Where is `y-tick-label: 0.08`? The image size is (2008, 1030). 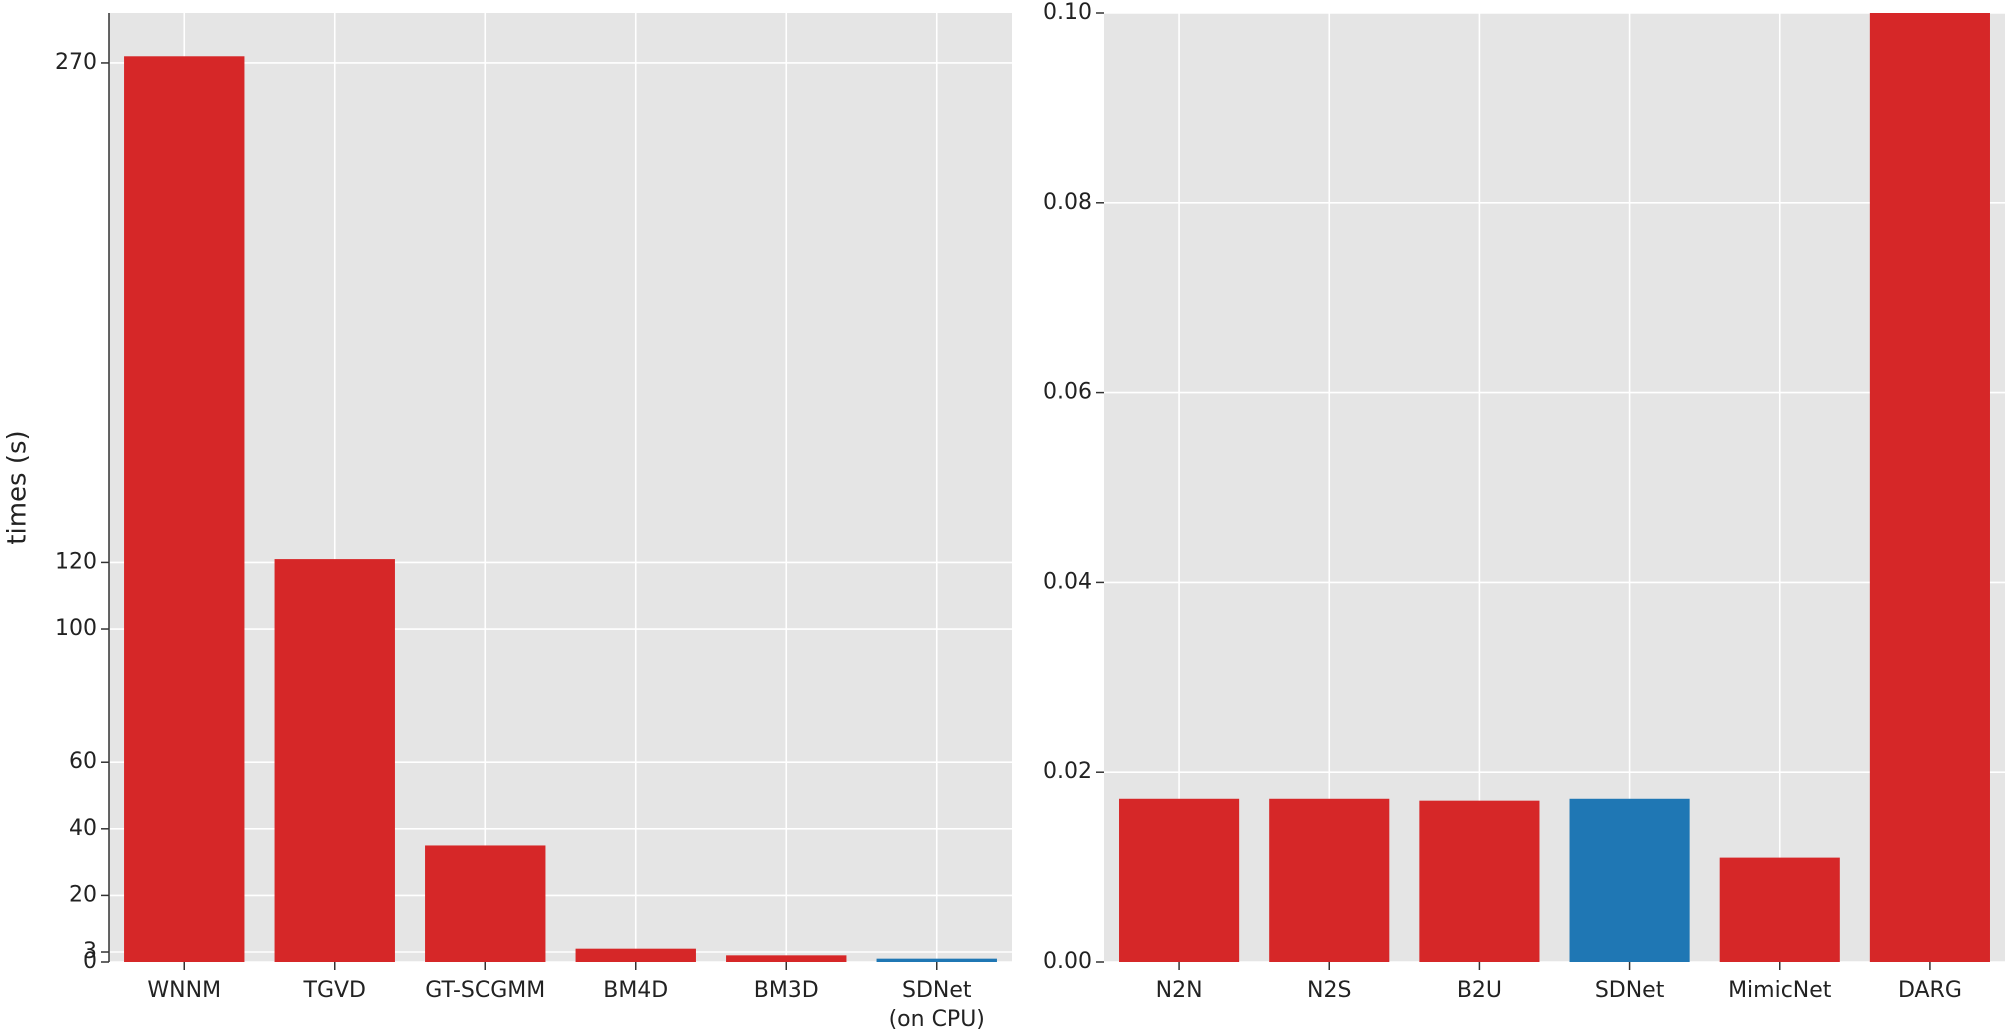
y-tick-label: 0.08 is located at coordinates (1067, 202).